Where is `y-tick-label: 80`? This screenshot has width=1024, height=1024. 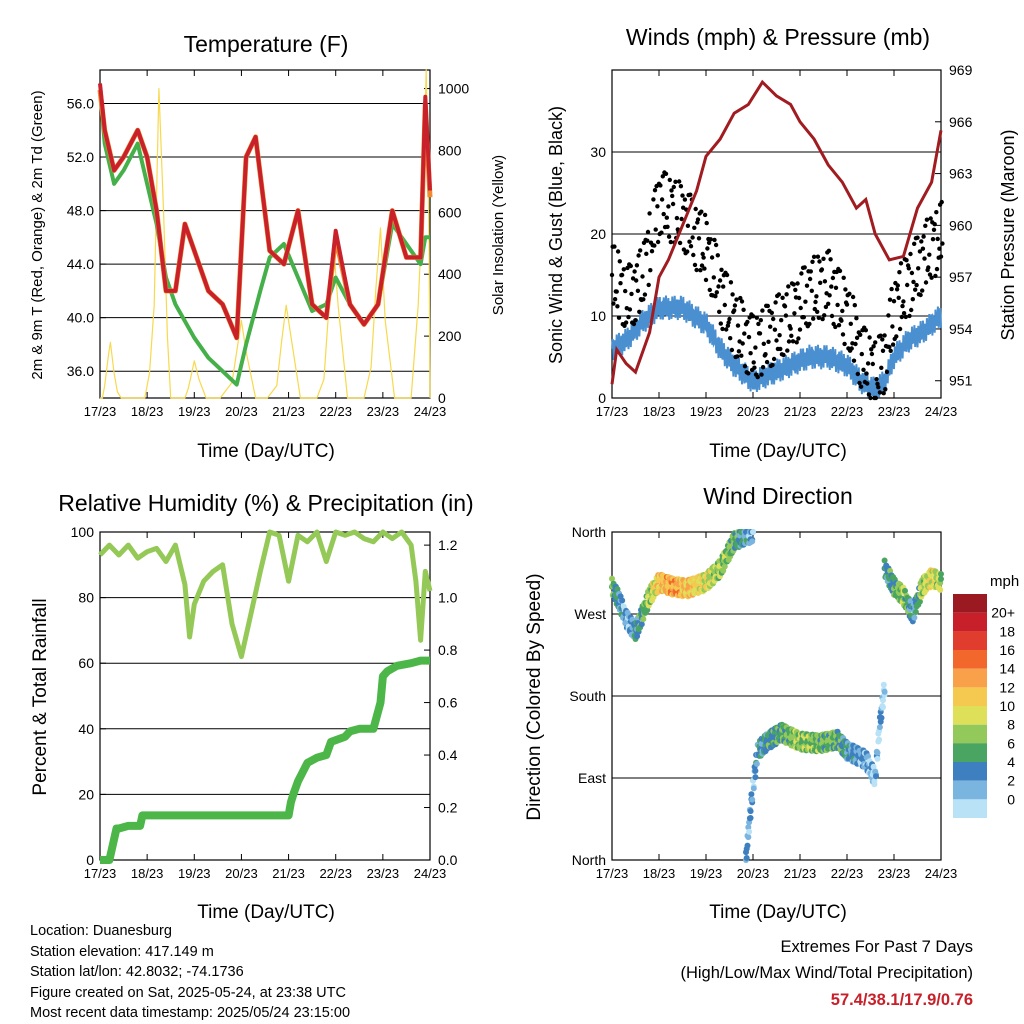 y-tick-label: 80 is located at coordinates (86, 598).